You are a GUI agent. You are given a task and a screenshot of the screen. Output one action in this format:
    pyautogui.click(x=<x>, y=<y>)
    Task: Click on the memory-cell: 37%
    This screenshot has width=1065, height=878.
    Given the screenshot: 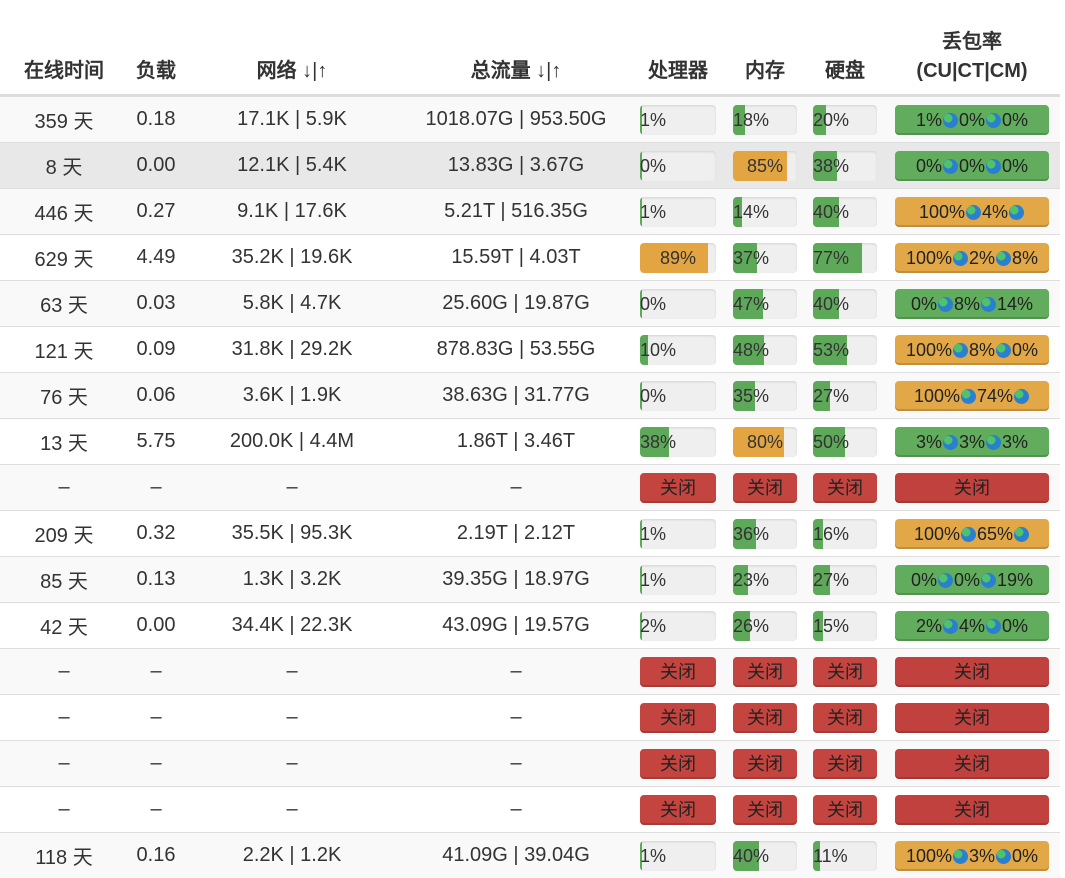 What is the action you would take?
    pyautogui.click(x=765, y=258)
    